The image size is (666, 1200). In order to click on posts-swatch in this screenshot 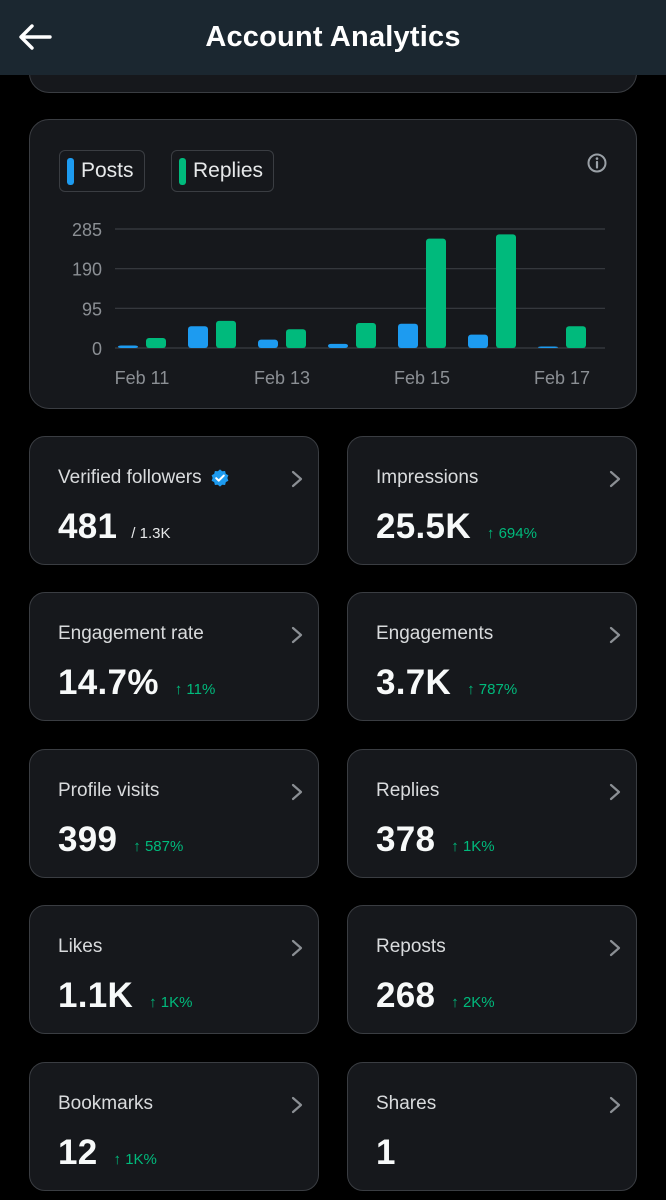, I will do `click(70, 171)`.